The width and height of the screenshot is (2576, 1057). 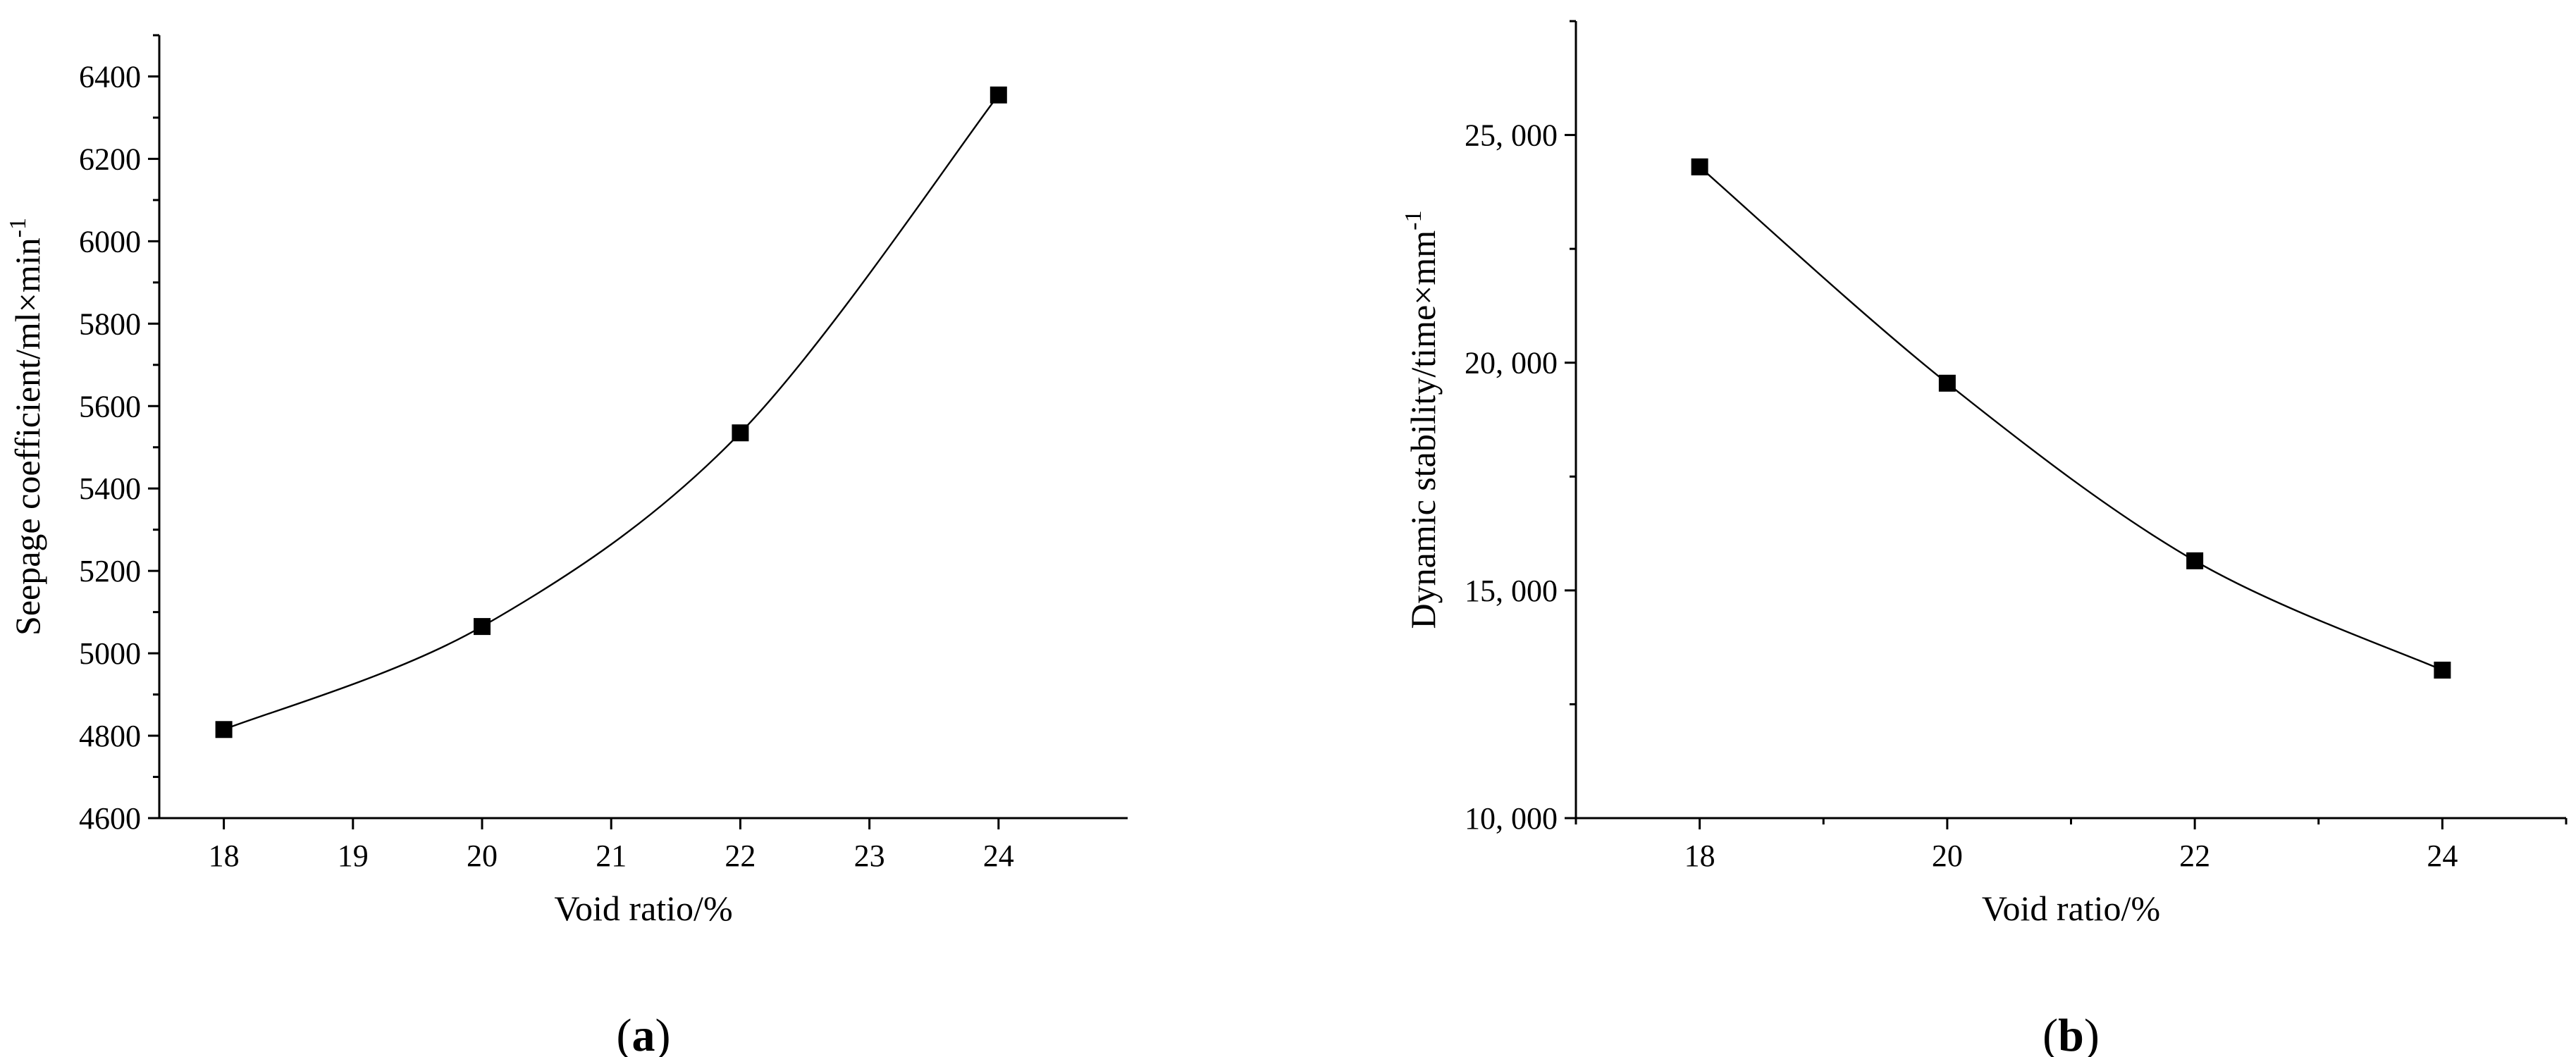 What do you see at coordinates (110, 406) in the screenshot?
I see `y-tick-label: 5600` at bounding box center [110, 406].